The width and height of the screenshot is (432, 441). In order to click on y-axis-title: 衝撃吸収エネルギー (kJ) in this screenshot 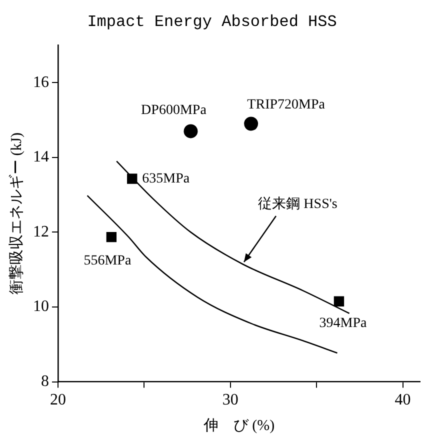, I will do `click(16, 213)`.